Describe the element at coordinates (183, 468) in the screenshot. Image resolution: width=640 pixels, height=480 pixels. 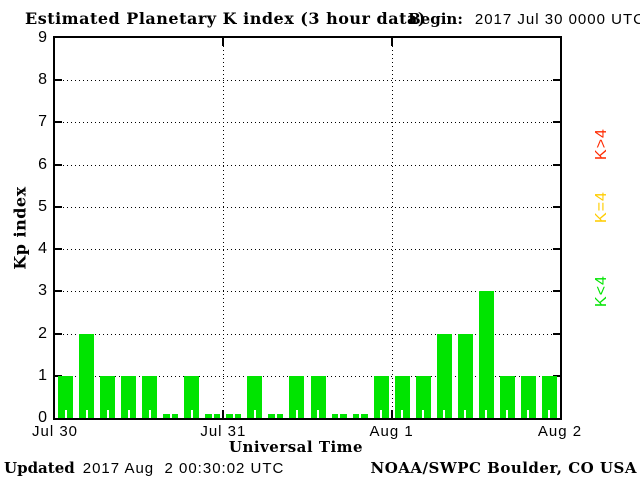
I see `updated-value: 2017 Aug 2 00:30:02 UTC` at that location.